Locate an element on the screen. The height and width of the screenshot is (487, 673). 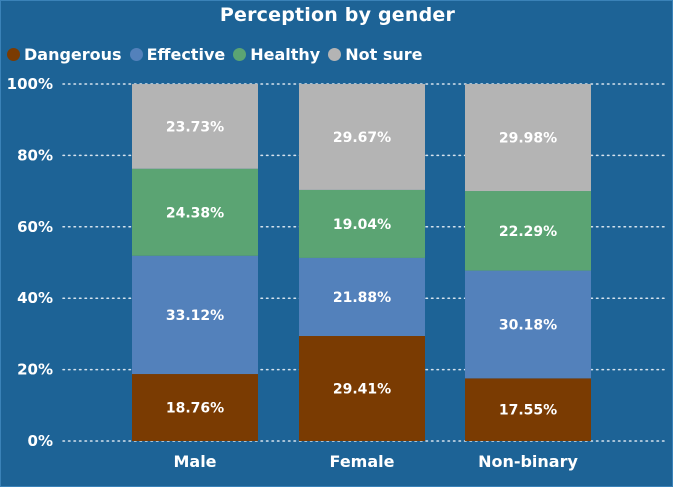
legend-item-healthy: Healthy is located at coordinates (276, 54).